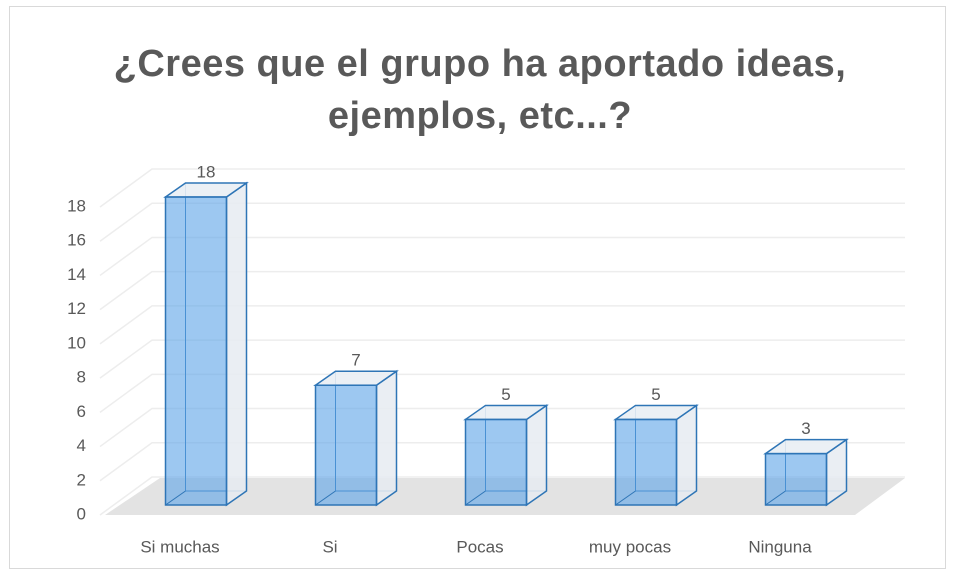 This screenshot has height=575, width=958. I want to click on x-tick-label: muy pocas, so click(630, 546).